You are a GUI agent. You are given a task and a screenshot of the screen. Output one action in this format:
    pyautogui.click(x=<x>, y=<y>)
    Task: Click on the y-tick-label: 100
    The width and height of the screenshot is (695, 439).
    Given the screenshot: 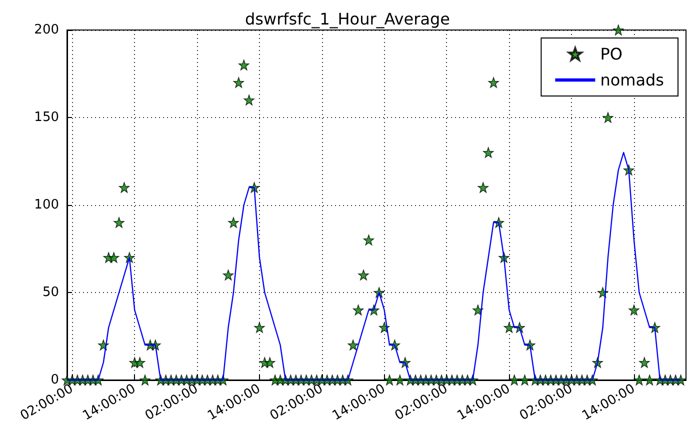 What is the action you would take?
    pyautogui.click(x=46, y=205)
    